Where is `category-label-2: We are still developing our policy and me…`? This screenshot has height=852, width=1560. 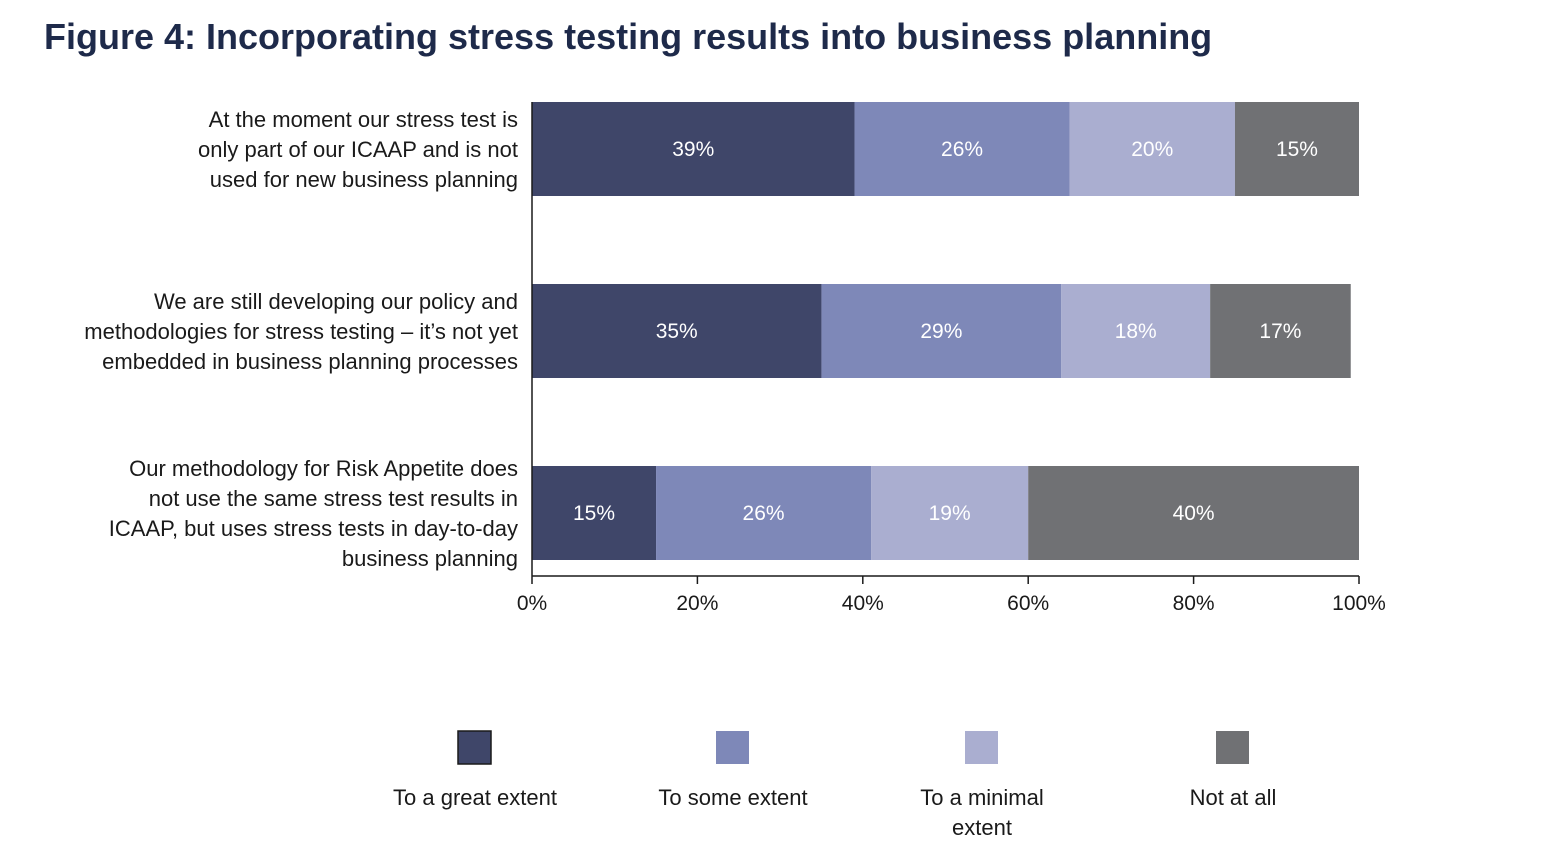 category-label-2: We are still developing our policy and me… is located at coordinates (301, 331).